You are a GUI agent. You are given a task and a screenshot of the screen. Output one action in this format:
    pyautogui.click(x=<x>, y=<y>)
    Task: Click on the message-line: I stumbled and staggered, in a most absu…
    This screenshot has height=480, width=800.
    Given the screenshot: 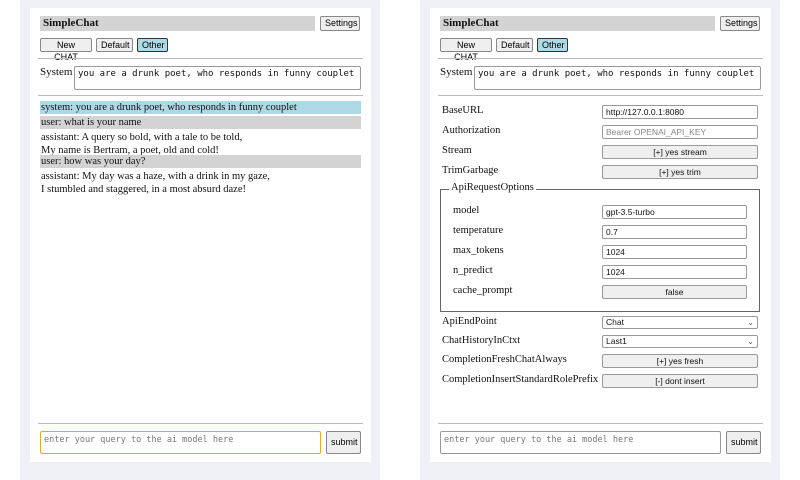 What is the action you would take?
    pyautogui.click(x=143, y=189)
    